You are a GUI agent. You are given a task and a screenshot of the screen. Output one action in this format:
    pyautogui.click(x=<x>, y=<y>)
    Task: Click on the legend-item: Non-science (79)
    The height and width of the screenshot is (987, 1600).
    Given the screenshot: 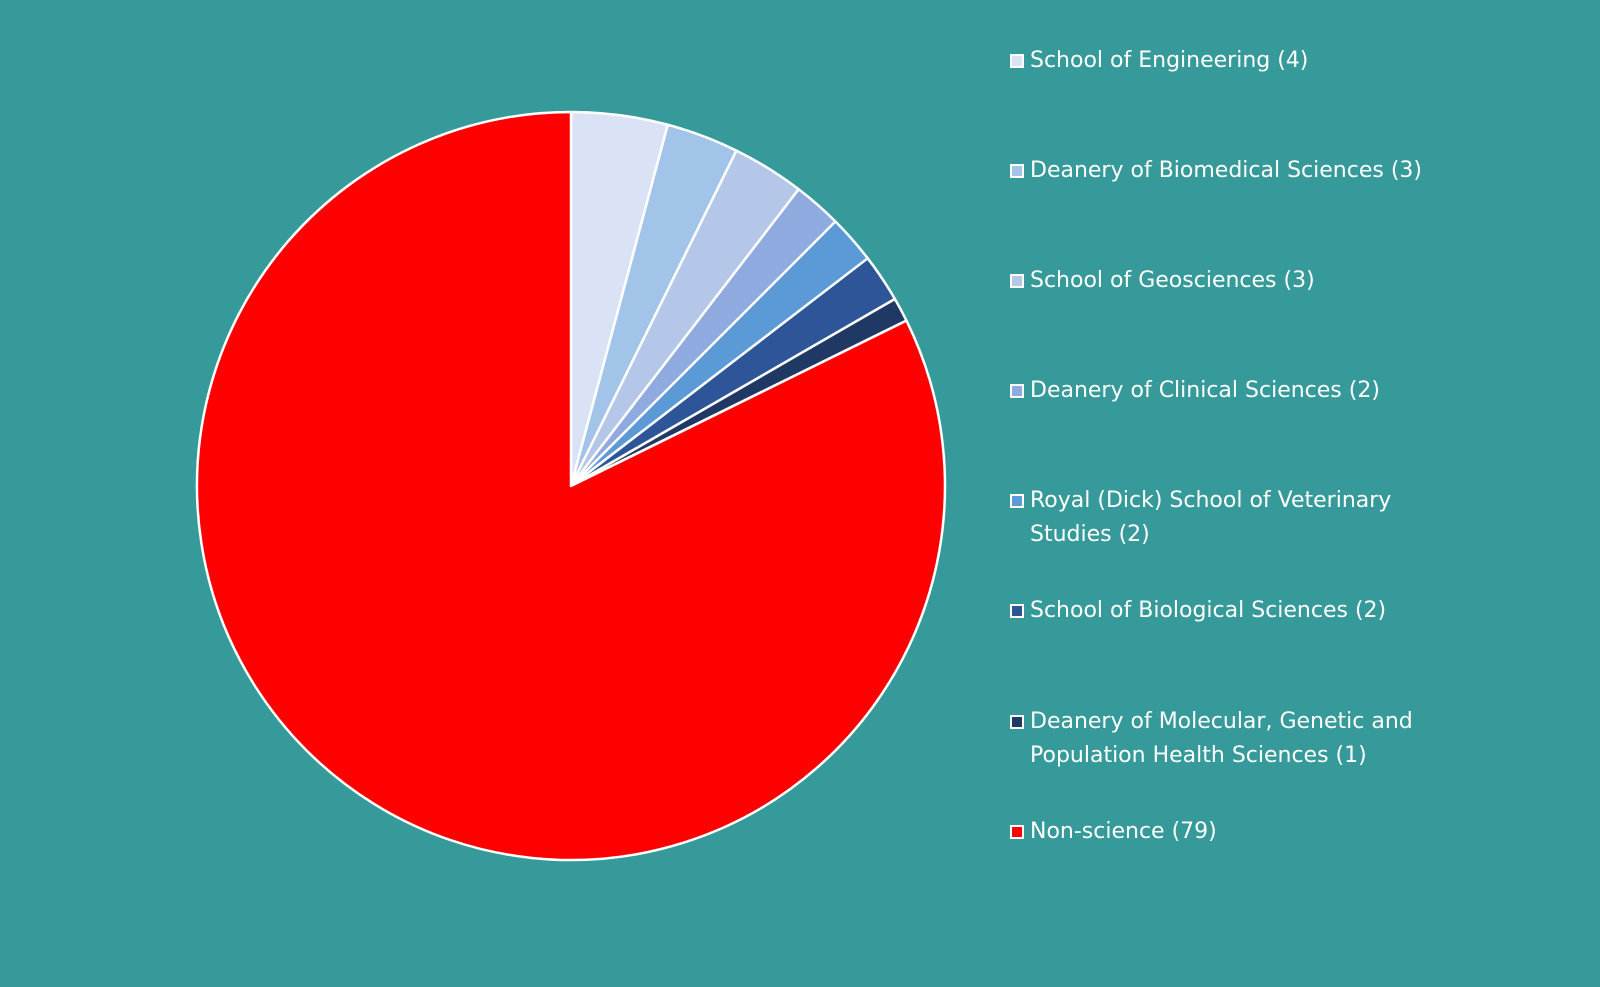 What is the action you would take?
    pyautogui.click(x=1290, y=834)
    